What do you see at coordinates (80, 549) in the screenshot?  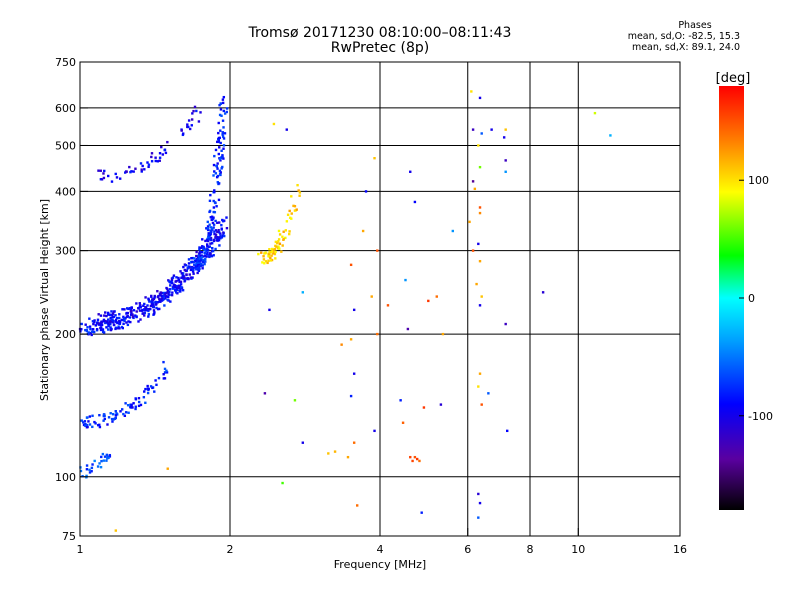 I see `x-tick-label: 1` at bounding box center [80, 549].